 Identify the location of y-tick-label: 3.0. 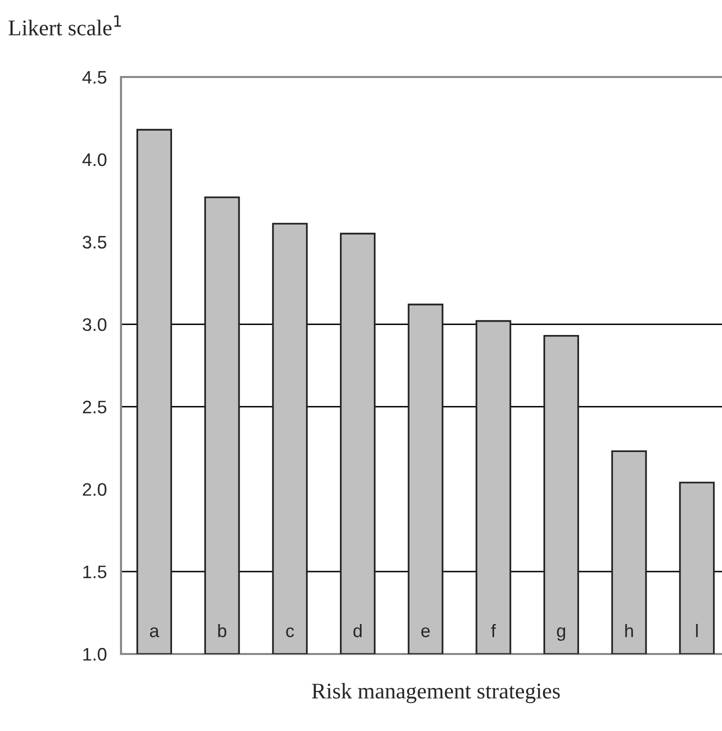
(94, 325).